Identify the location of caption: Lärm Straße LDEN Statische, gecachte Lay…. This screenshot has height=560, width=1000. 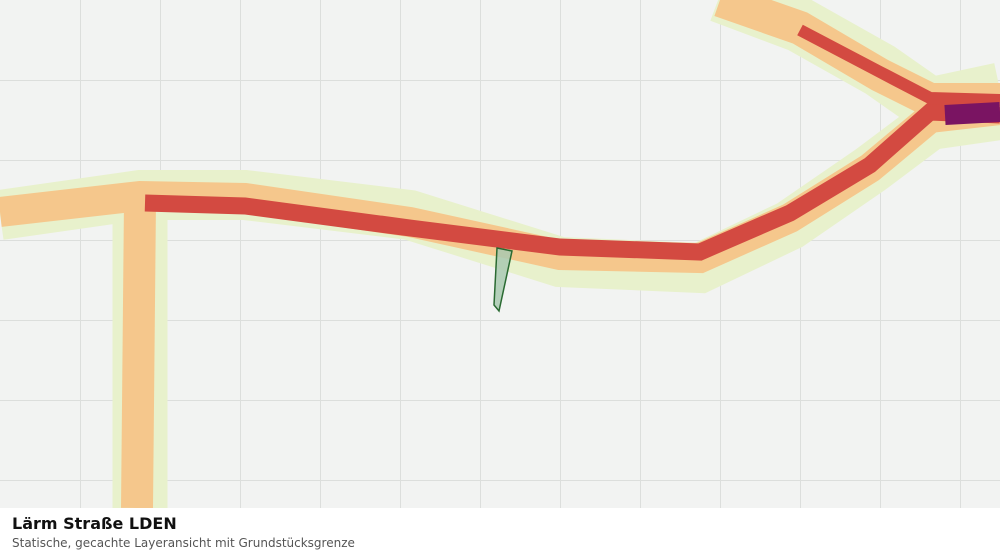
(500, 534).